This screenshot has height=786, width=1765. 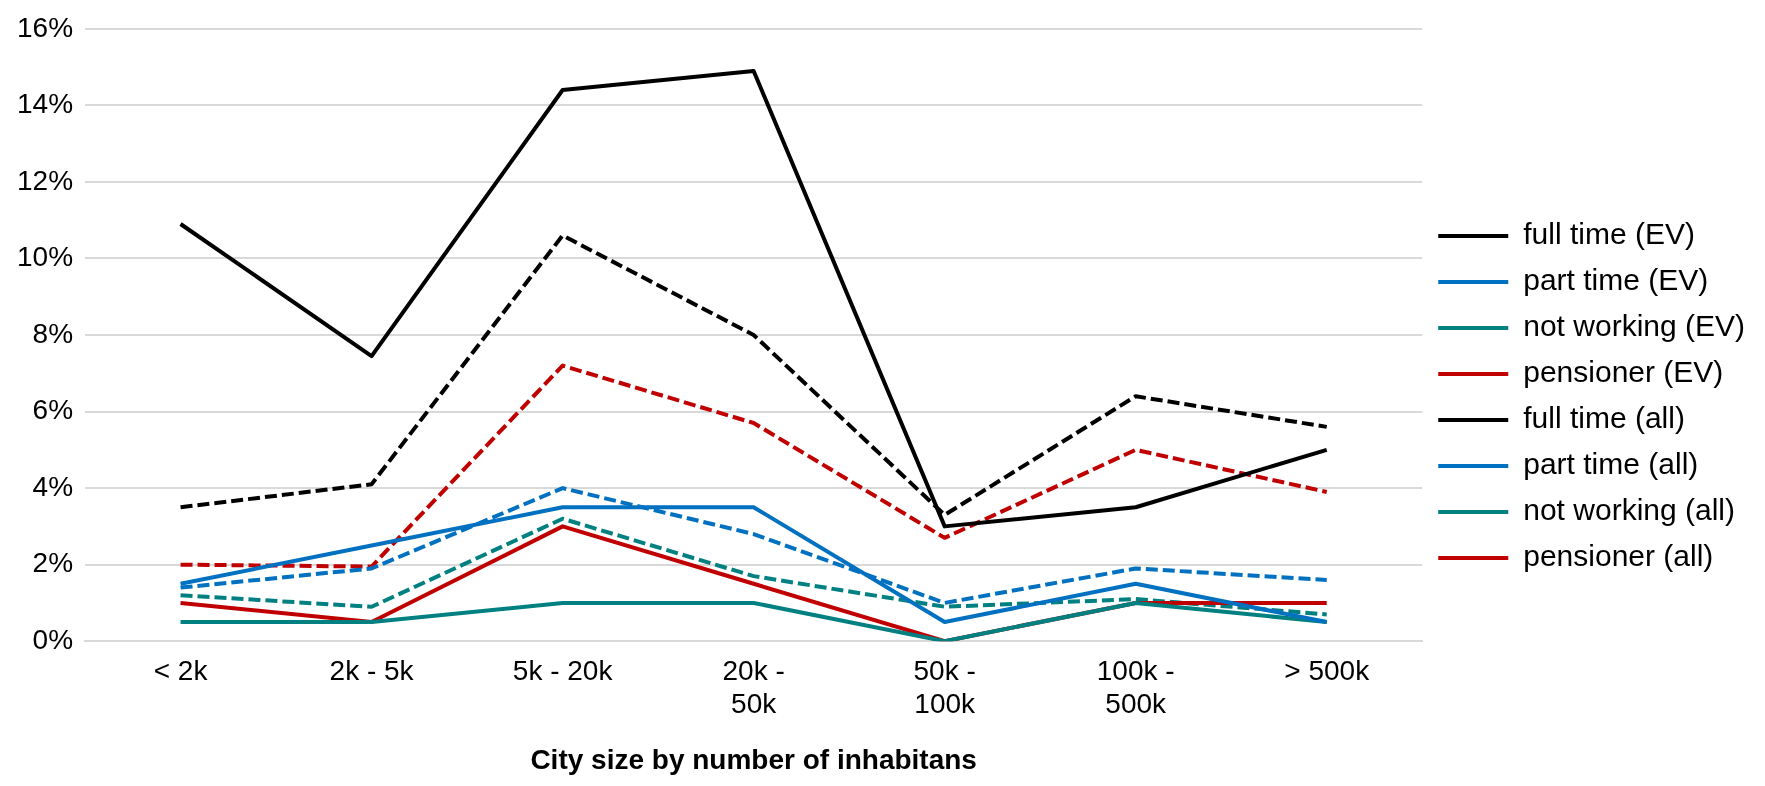 What do you see at coordinates (1623, 372) in the screenshot?
I see `legend-label: pensioner (EV)` at bounding box center [1623, 372].